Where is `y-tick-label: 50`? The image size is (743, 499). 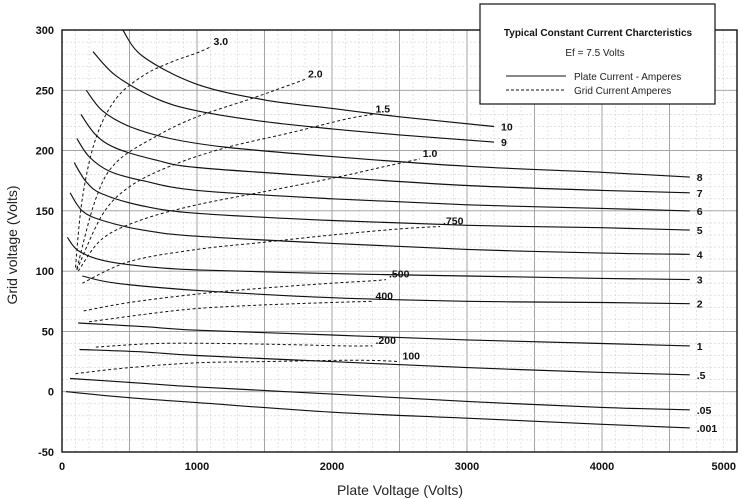
y-tick-label: 50 is located at coordinates (48, 332).